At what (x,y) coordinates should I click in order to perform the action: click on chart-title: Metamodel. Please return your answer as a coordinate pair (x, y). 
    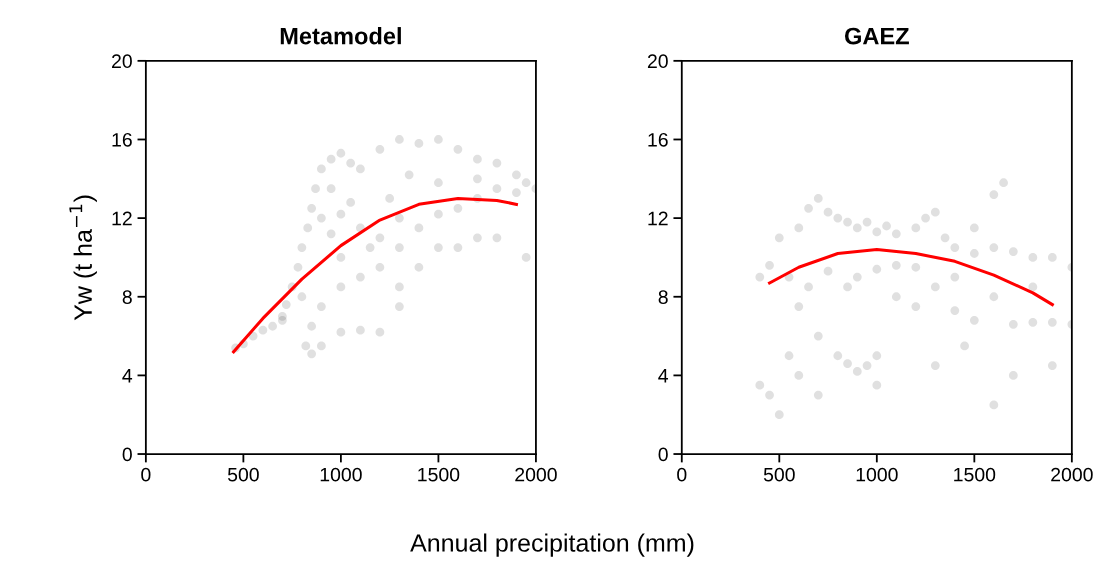
    Looking at the image, I should click on (340, 36).